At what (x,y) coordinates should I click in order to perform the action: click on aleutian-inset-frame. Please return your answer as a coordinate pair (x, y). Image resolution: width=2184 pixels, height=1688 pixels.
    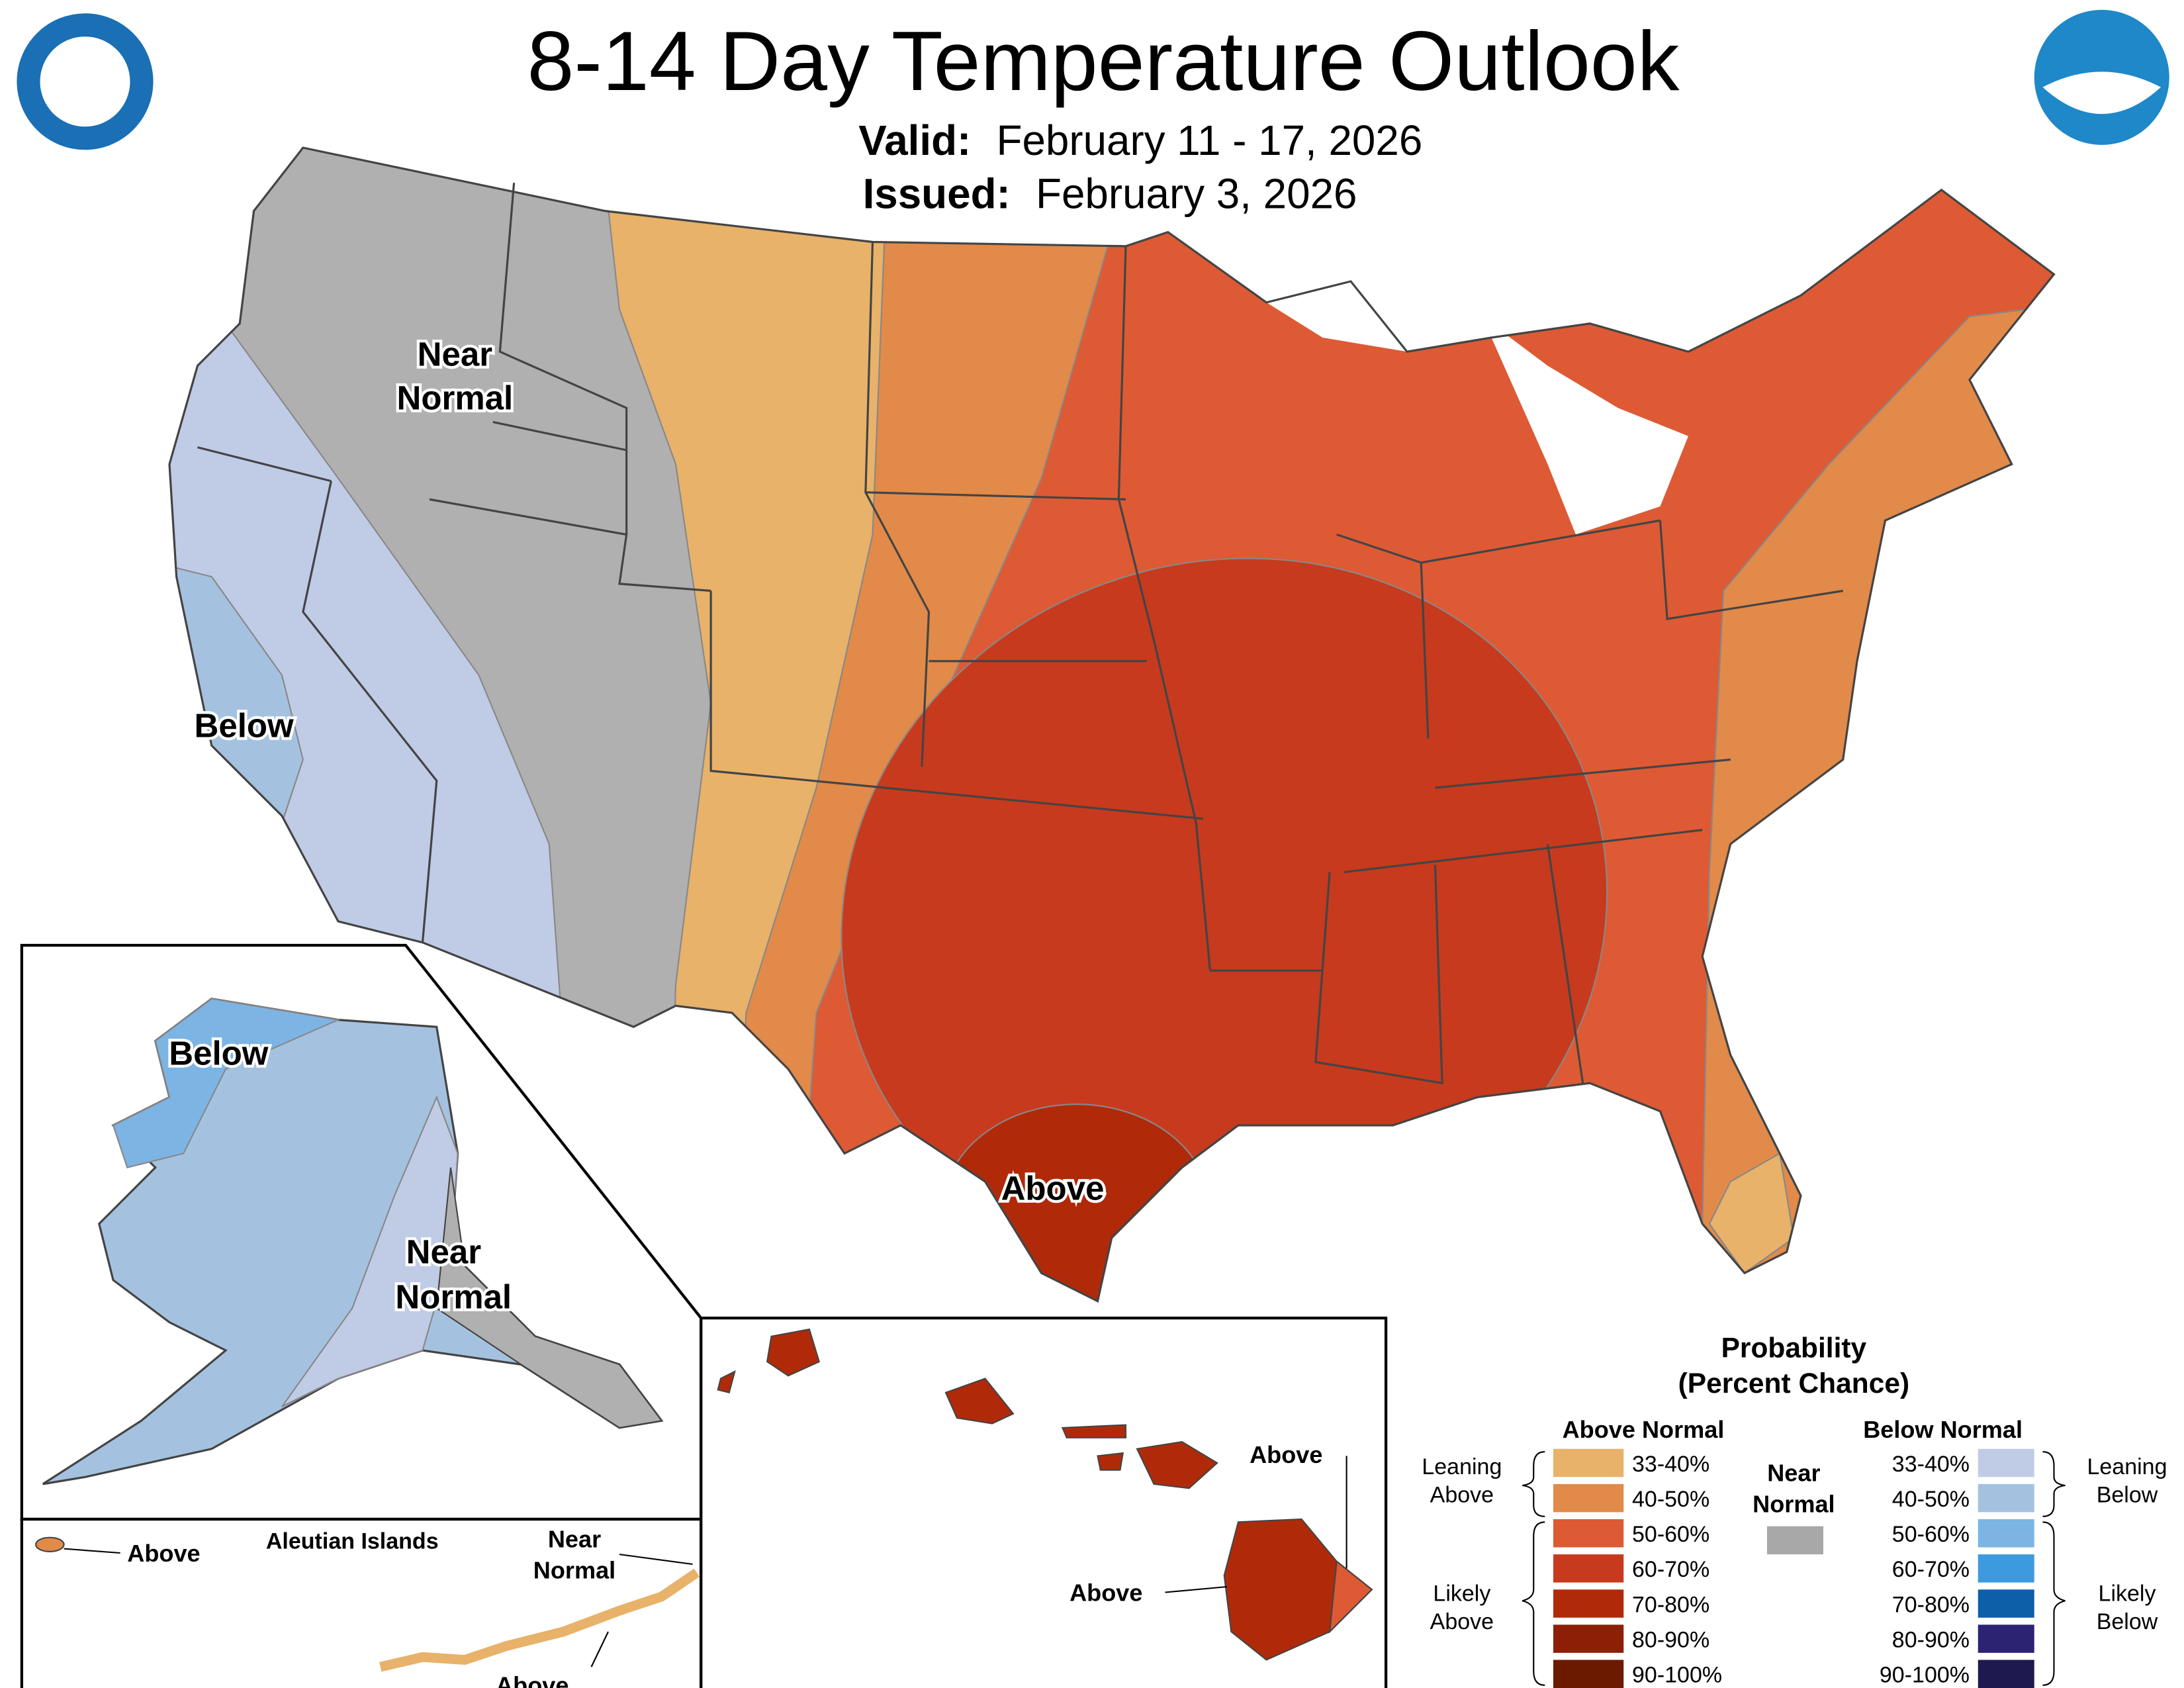
    Looking at the image, I should click on (361, 1602).